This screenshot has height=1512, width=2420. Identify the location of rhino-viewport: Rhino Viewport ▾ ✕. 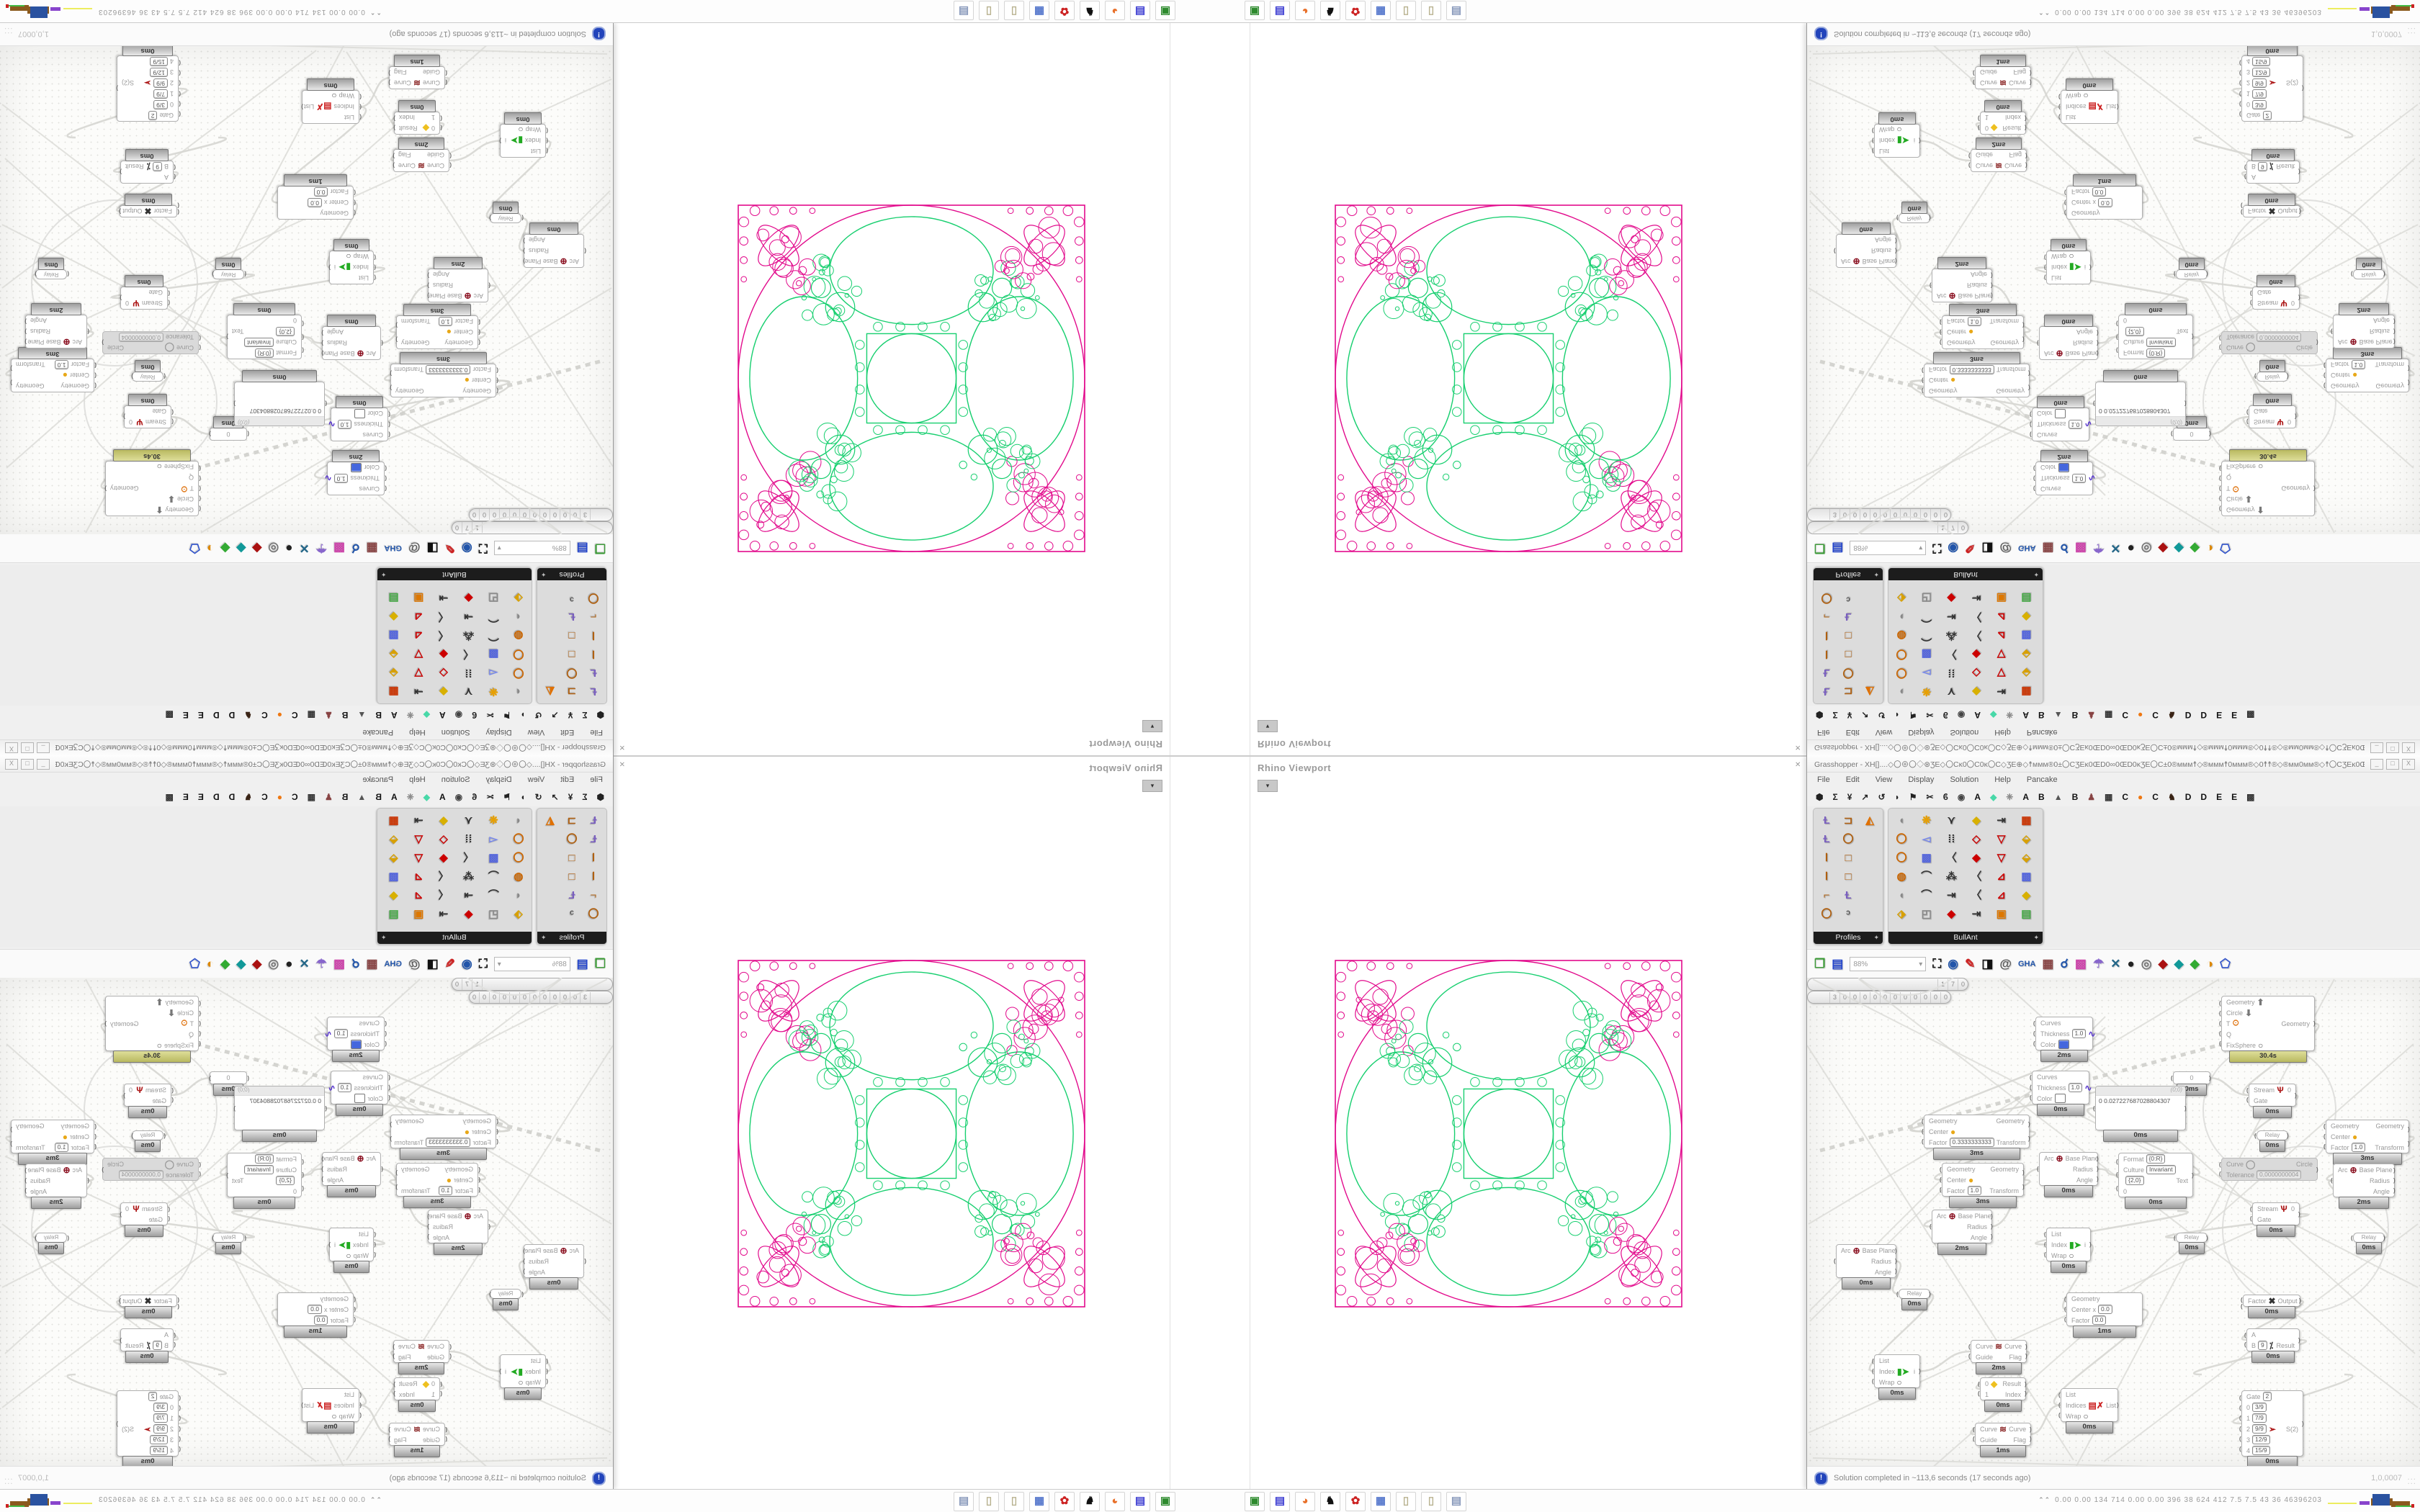
(912, 389).